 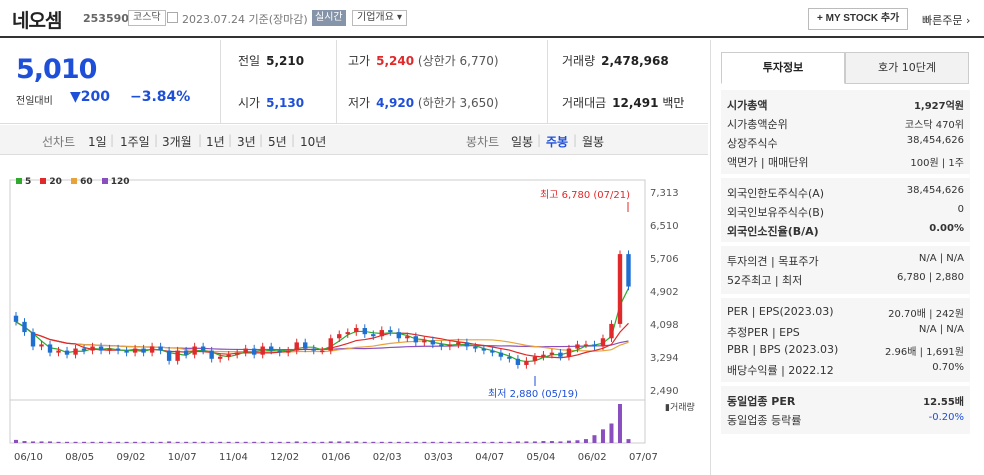 I want to click on company-overview-dropdown: 기업개요 ▾, so click(x=380, y=18).